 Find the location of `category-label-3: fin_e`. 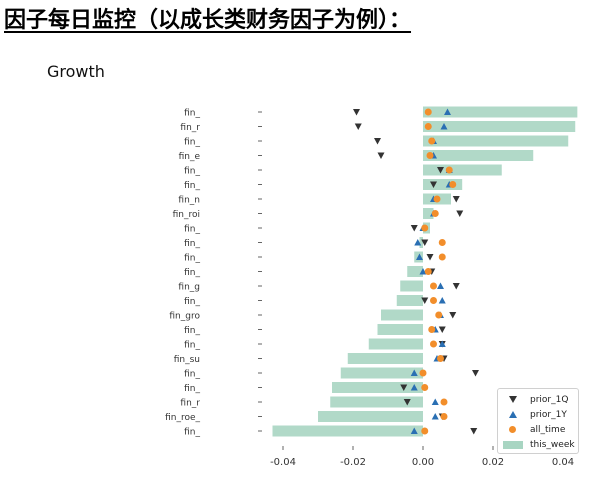

category-label-3: fin_e is located at coordinates (190, 157).